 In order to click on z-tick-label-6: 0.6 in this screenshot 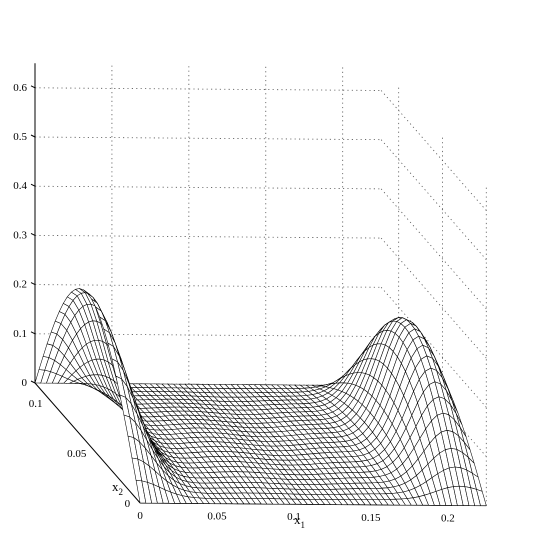, I will do `click(20, 88)`.